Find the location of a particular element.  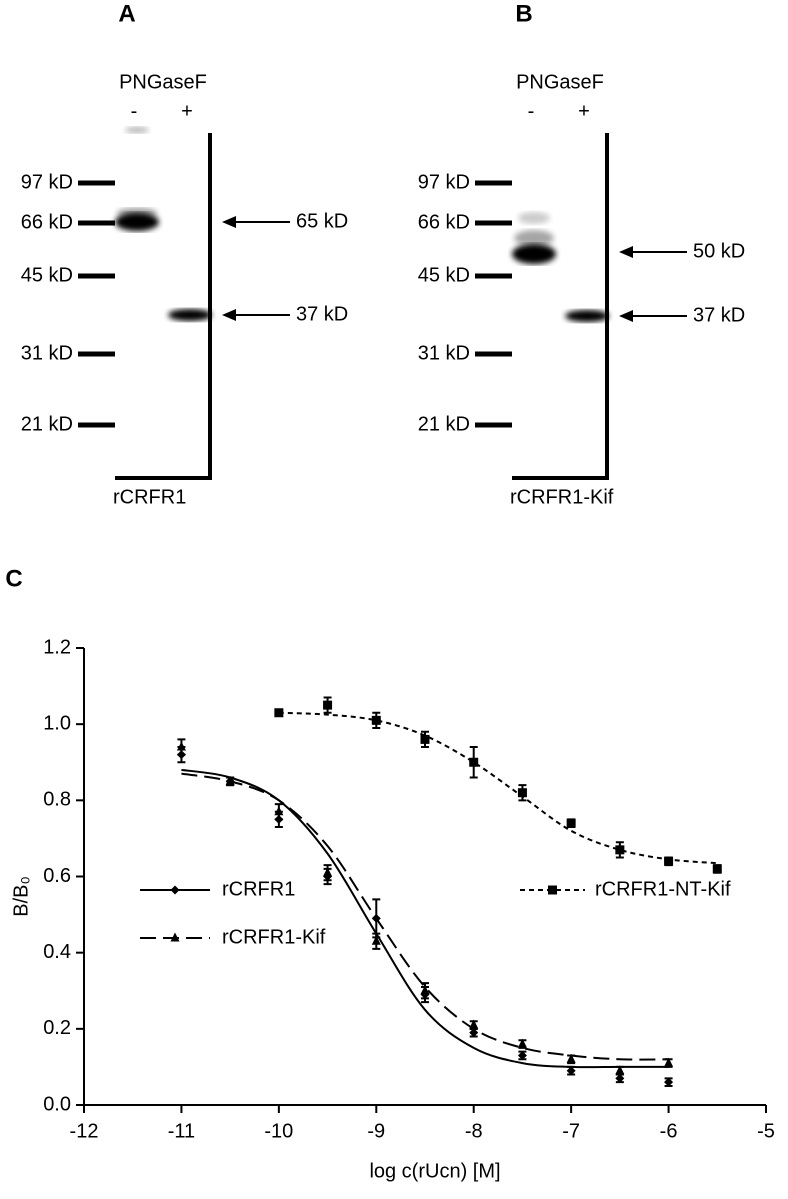

legend-label: rCRFR1-NT-Kif is located at coordinates (663, 889).